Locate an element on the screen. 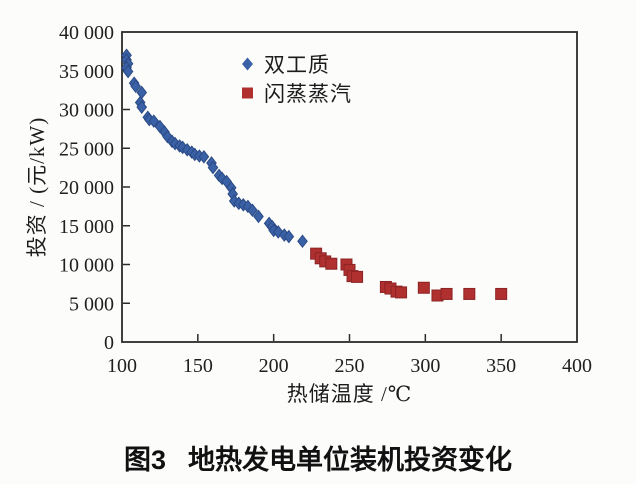 This screenshot has width=636, height=484. legend-label-flash: 闪蒸蒸汽 is located at coordinates (308, 93).